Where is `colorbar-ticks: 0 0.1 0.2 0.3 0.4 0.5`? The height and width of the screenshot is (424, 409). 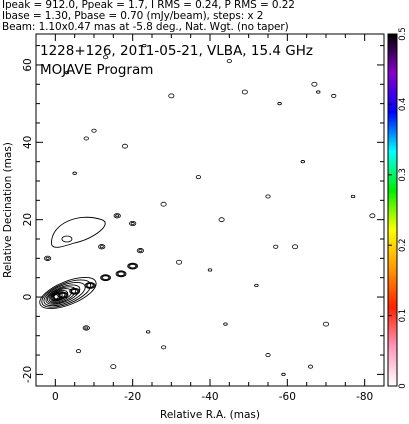
colorbar-ticks: 0 0.1 0.2 0.3 0.4 0.5 is located at coordinates (398, 208).